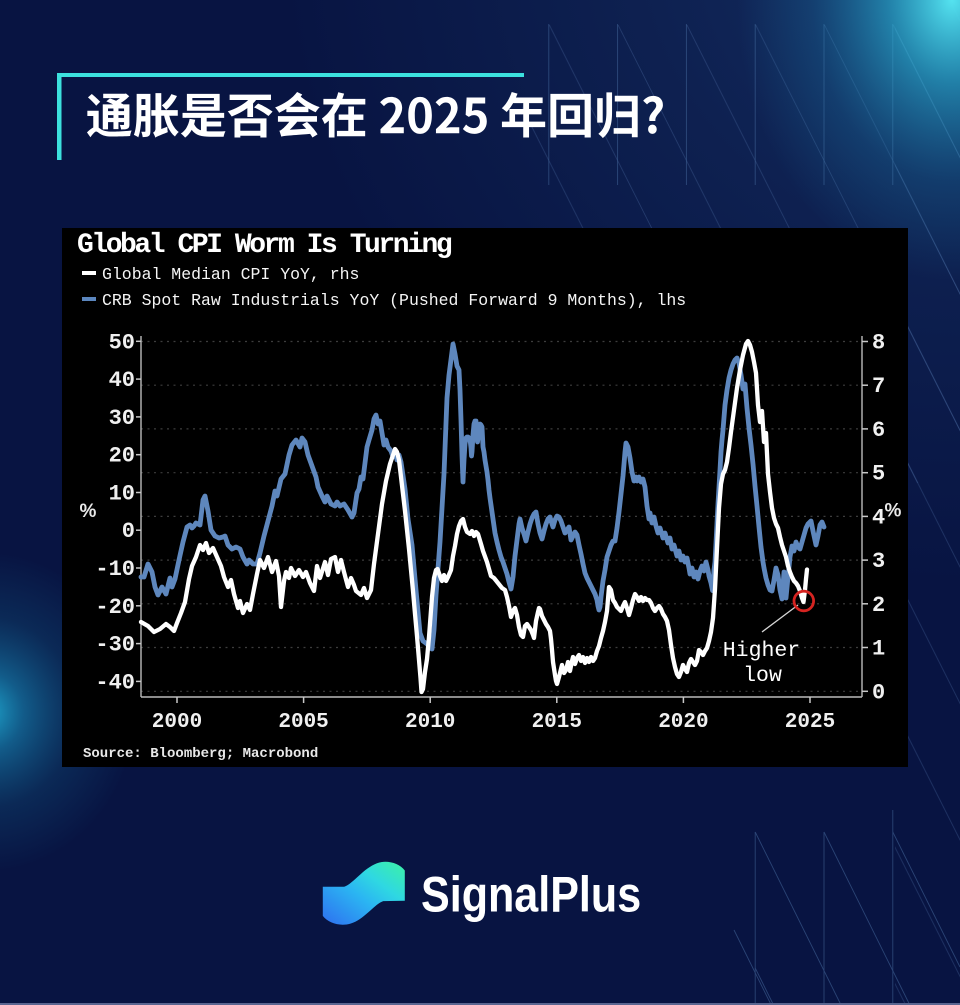 The height and width of the screenshot is (1005, 960). Describe the element at coordinates (122, 380) in the screenshot. I see `svg-text: 40` at that location.